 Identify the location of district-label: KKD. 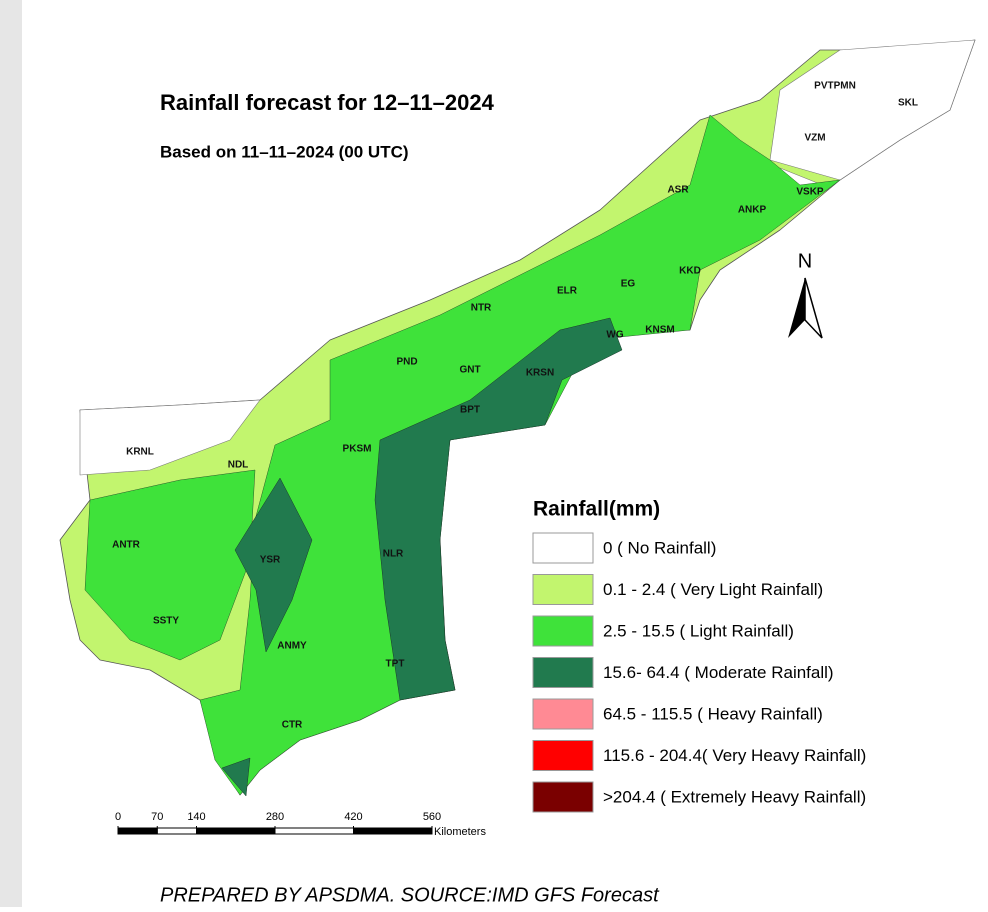
(690, 271).